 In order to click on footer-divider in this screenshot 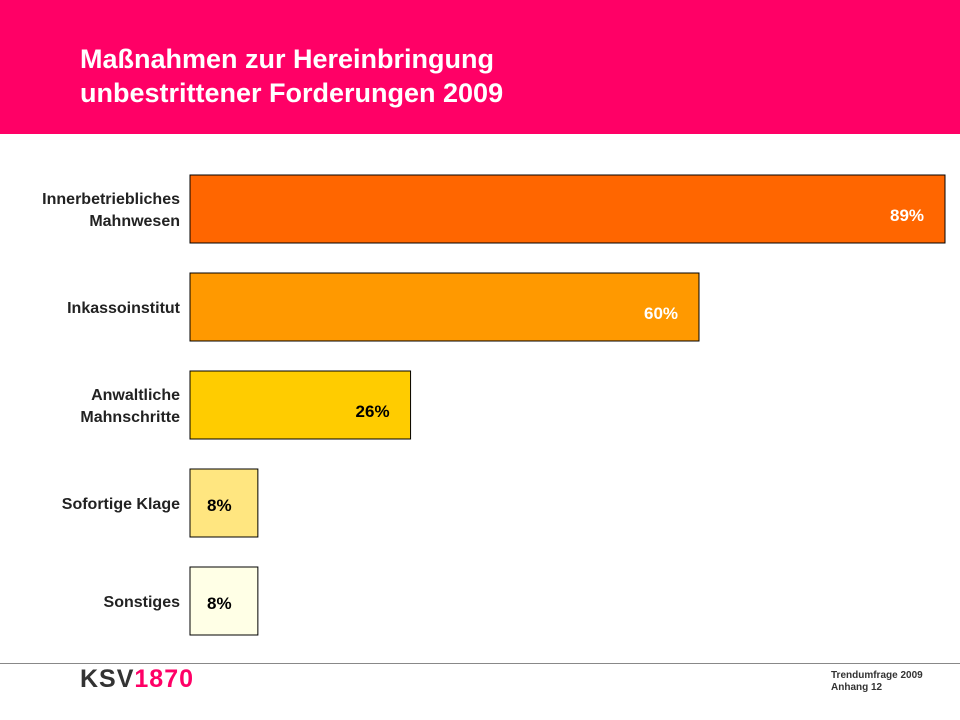, I will do `click(480, 663)`.